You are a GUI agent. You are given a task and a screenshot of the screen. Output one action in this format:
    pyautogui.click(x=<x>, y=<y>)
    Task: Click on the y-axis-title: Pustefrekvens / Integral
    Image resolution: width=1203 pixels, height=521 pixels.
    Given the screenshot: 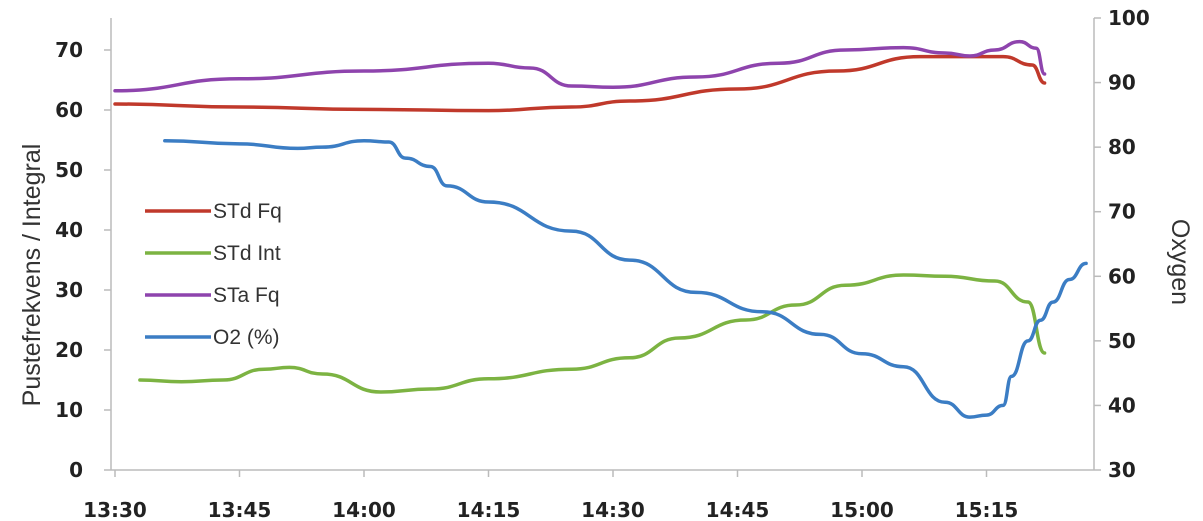 What is the action you would take?
    pyautogui.click(x=32, y=275)
    